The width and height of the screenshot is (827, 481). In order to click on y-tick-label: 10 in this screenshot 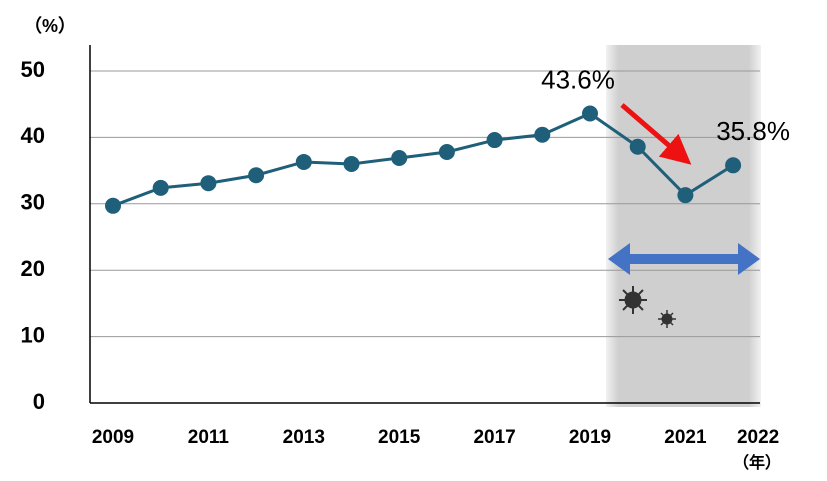, I will do `click(33, 334)`.